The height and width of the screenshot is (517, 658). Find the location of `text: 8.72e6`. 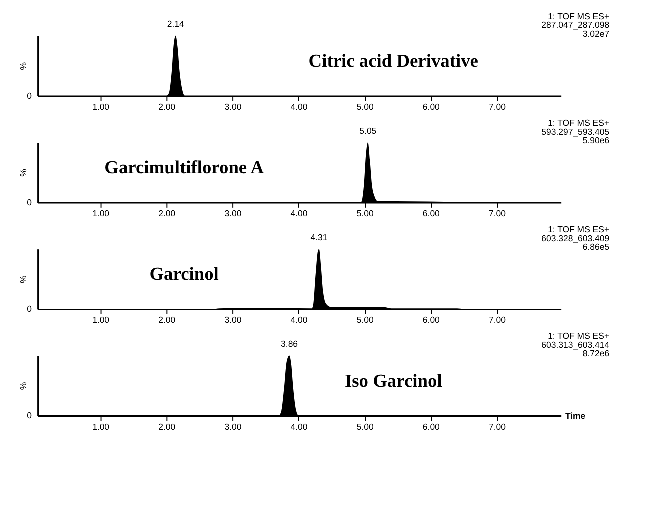

text: 8.72e6 is located at coordinates (596, 353).